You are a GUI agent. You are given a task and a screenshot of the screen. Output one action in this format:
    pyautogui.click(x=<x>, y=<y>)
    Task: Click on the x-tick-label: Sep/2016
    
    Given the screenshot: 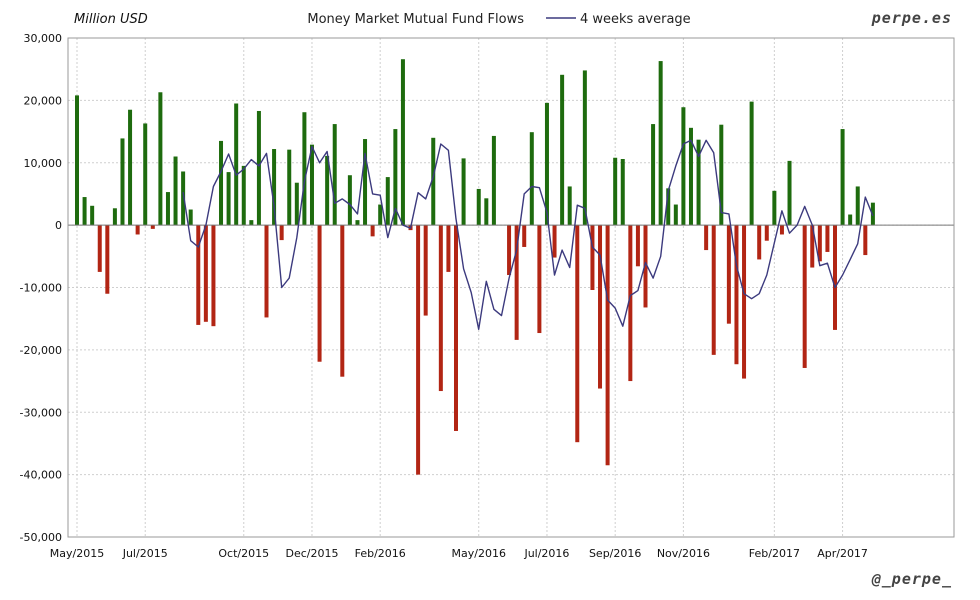 What is the action you would take?
    pyautogui.click(x=615, y=553)
    